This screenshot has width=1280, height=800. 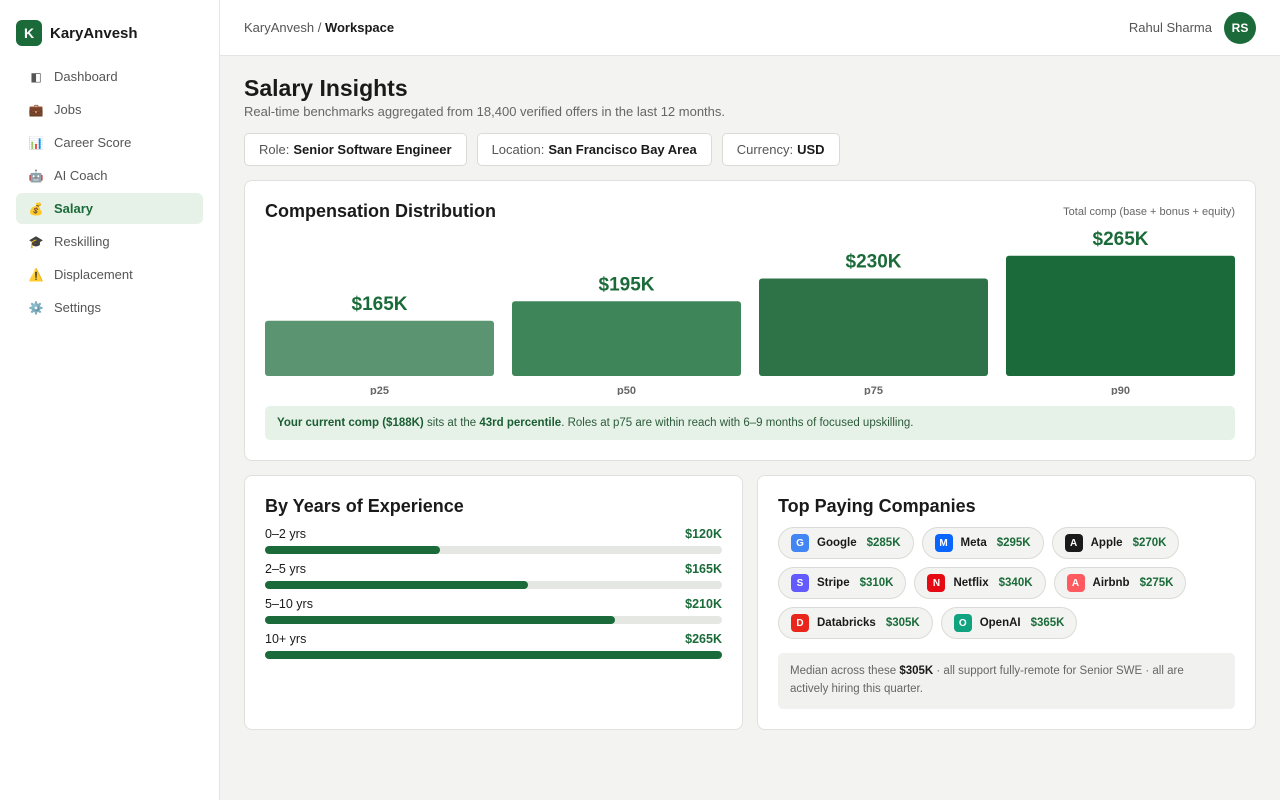 What do you see at coordinates (286, 639) in the screenshot?
I see `row-label: 10+ yrs` at bounding box center [286, 639].